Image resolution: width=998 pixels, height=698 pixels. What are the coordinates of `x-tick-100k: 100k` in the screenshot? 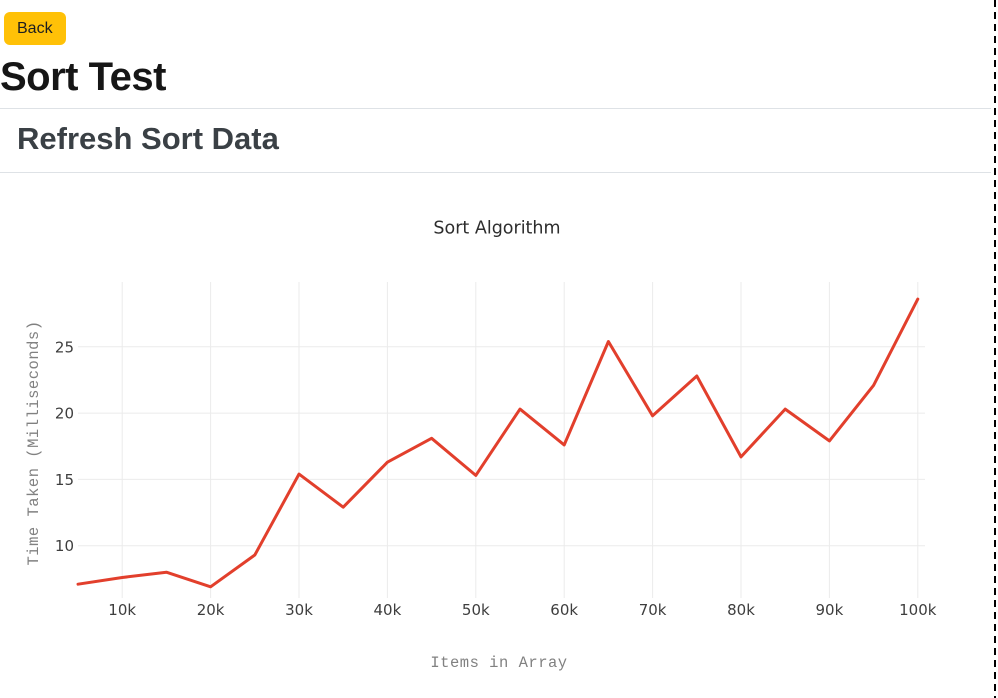 It's located at (918, 610).